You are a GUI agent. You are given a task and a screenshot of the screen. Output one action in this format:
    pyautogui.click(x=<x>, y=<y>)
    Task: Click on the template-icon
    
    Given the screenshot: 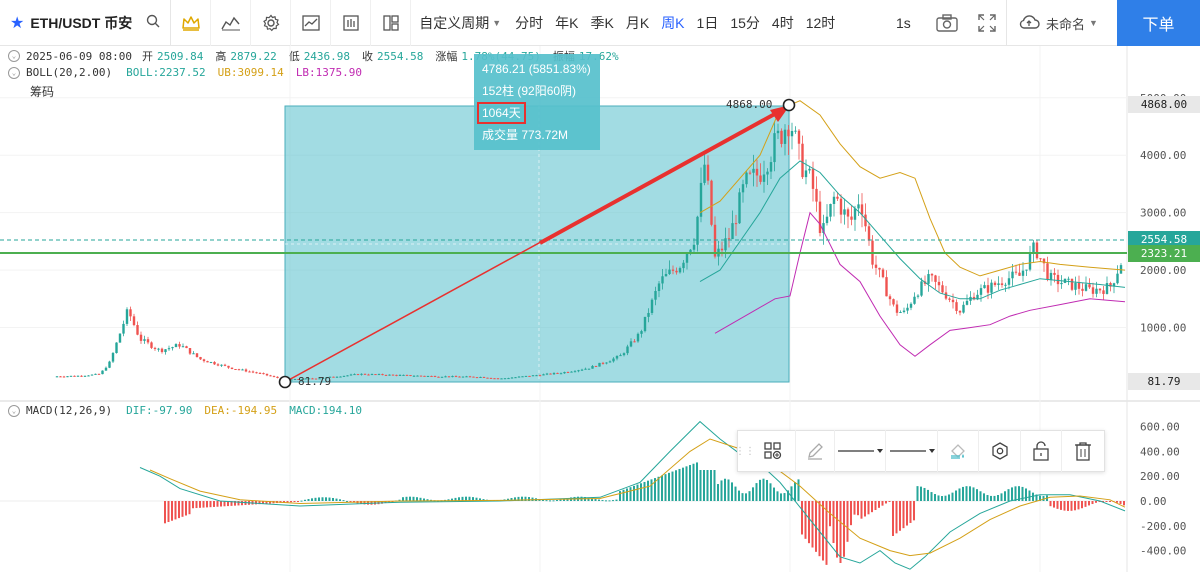 What is the action you would take?
    pyautogui.click(x=774, y=451)
    